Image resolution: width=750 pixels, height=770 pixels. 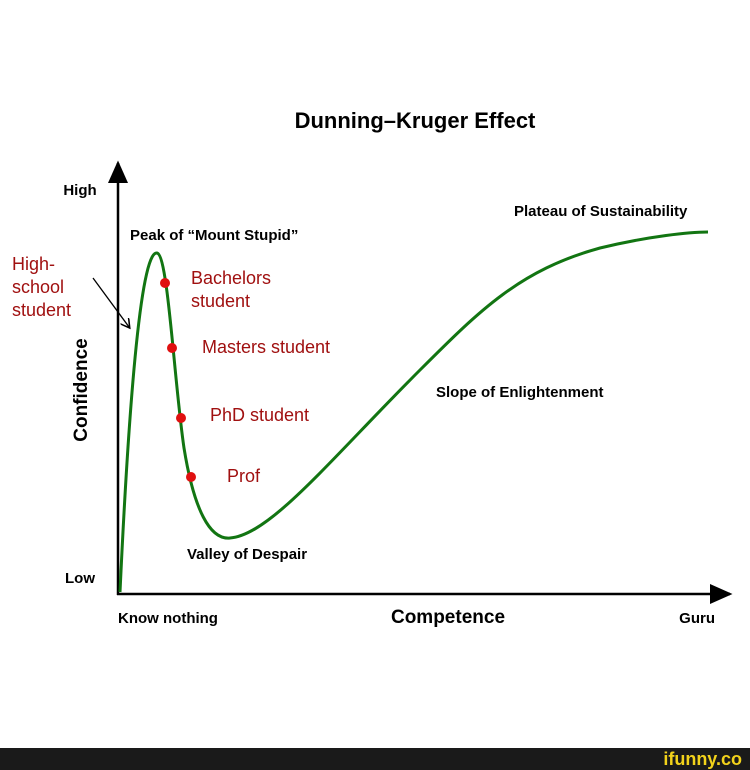 What do you see at coordinates (266, 347) in the screenshot?
I see `point-label: Masters student` at bounding box center [266, 347].